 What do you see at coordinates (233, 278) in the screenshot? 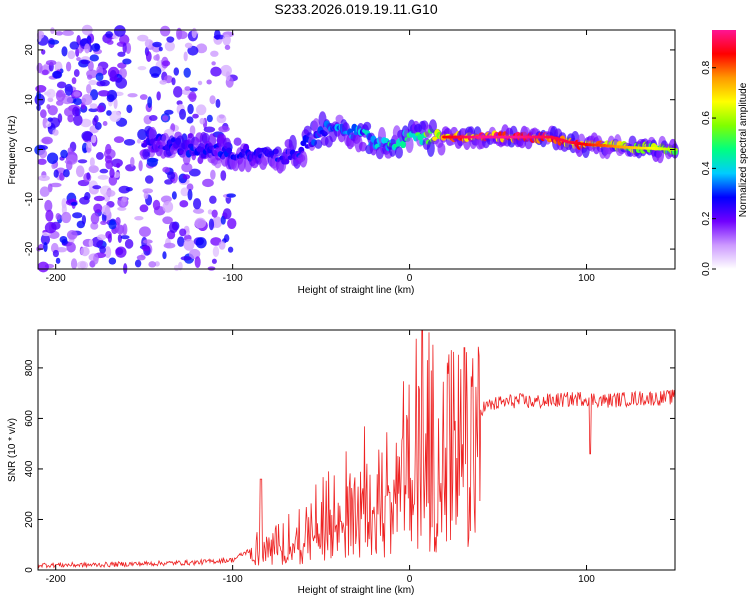
I see `spectrogram-x-tick-label: -100` at bounding box center [233, 278].